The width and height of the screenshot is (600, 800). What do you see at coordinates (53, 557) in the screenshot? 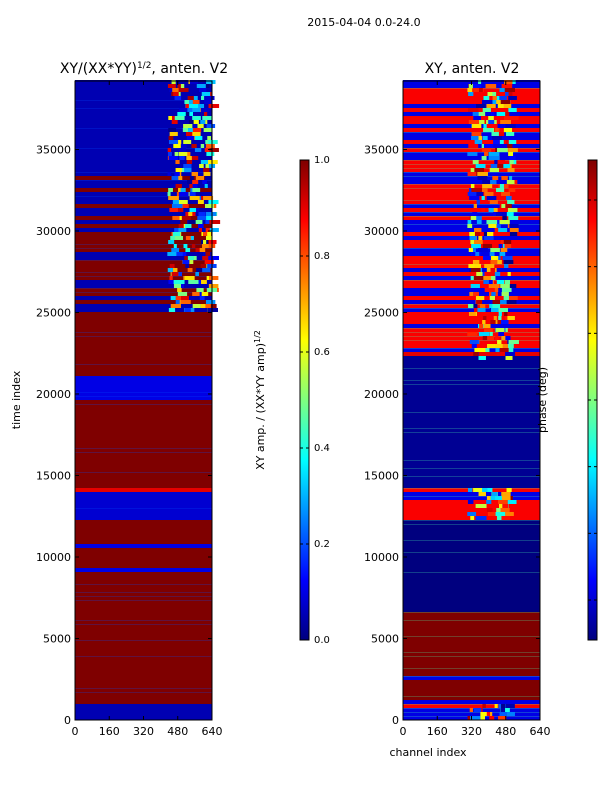
I see `y-tick-label: 10000` at bounding box center [53, 557].